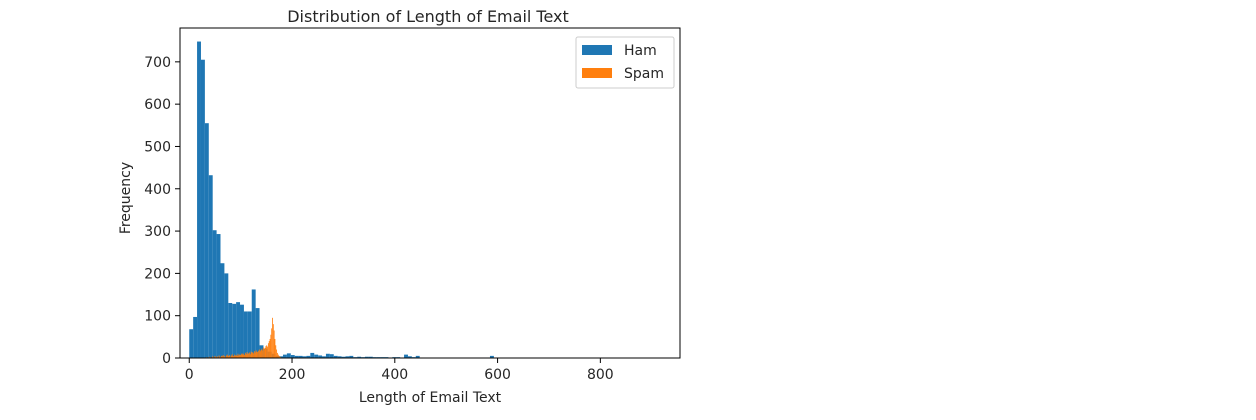 Image resolution: width=1256 pixels, height=420 pixels. Describe the element at coordinates (292, 375) in the screenshot. I see `x-tick-label: 200` at that location.